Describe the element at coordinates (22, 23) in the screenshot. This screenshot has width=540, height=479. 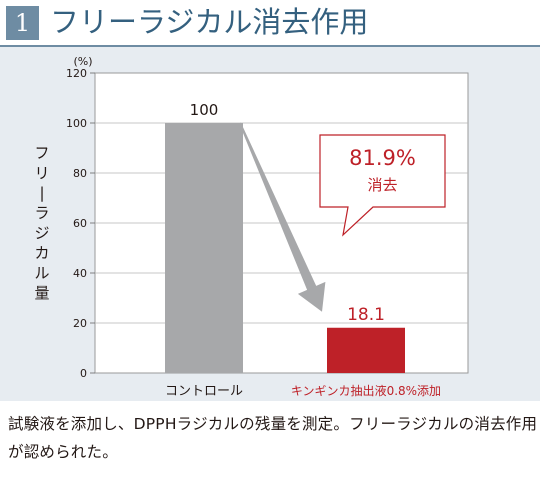
I see `section-number: 1` at that location.